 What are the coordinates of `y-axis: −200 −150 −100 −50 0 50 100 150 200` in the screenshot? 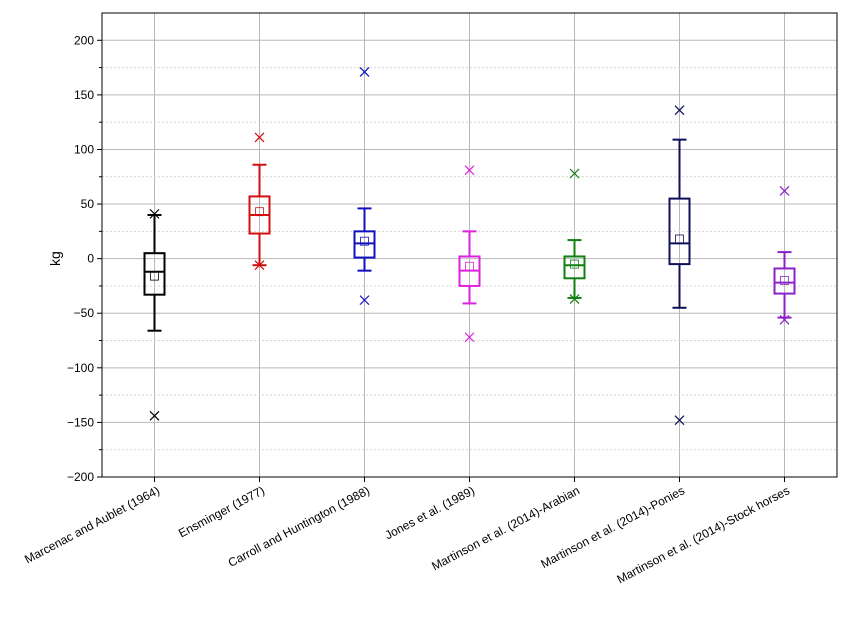 It's located at (84, 258).